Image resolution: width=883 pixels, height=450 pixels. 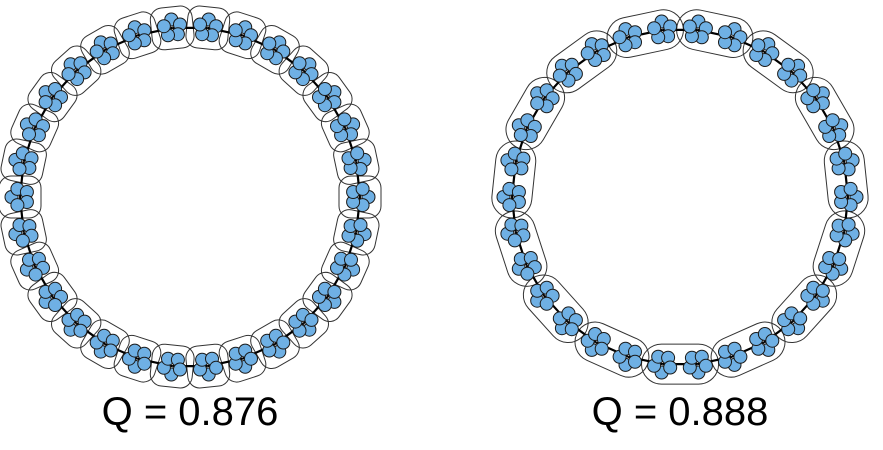 I want to click on modularity-caption-left: Q = 0.876, so click(x=190, y=412).